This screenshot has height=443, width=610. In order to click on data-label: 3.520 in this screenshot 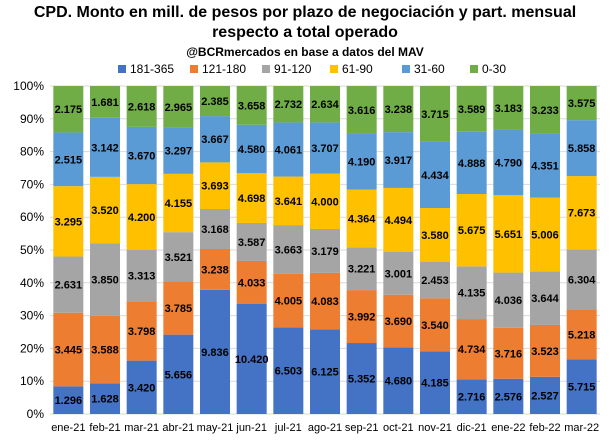, I will do `click(105, 211)`.